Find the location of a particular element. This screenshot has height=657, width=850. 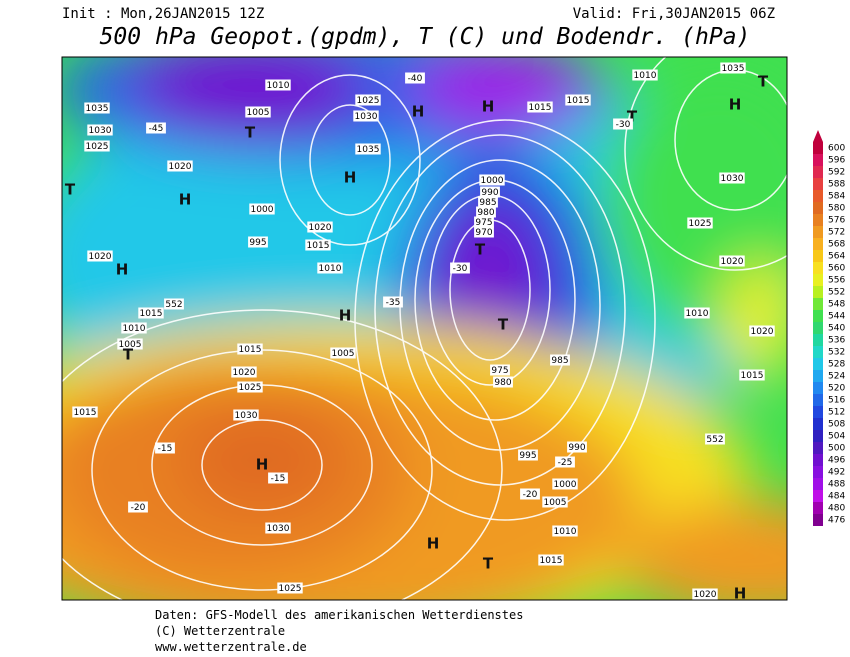

colorbar-label: 576 is located at coordinates (836, 221).